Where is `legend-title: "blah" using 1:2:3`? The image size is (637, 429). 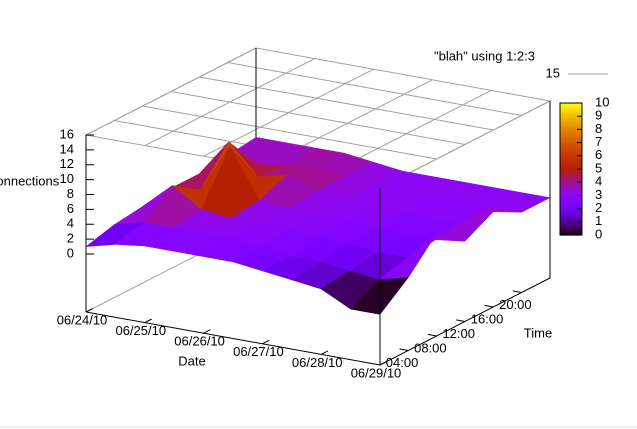 legend-title: "blah" using 1:2:3 is located at coordinates (484, 55).